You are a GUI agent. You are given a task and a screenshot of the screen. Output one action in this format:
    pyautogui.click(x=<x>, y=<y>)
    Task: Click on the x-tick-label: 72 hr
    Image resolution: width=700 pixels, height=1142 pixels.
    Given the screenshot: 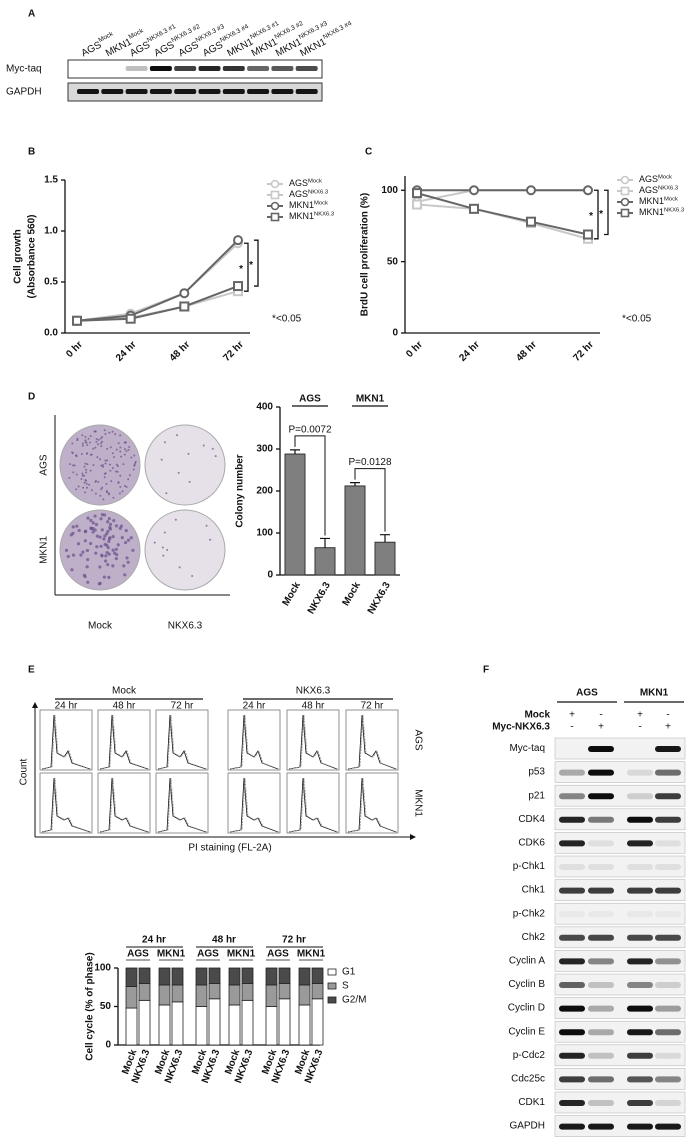 What is the action you would take?
    pyautogui.click(x=233, y=351)
    